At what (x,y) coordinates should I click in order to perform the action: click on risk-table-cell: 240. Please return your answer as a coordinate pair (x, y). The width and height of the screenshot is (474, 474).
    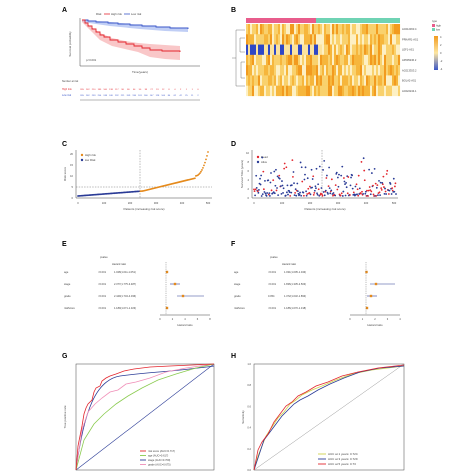
    Looking at the image, I should click on (111, 96).